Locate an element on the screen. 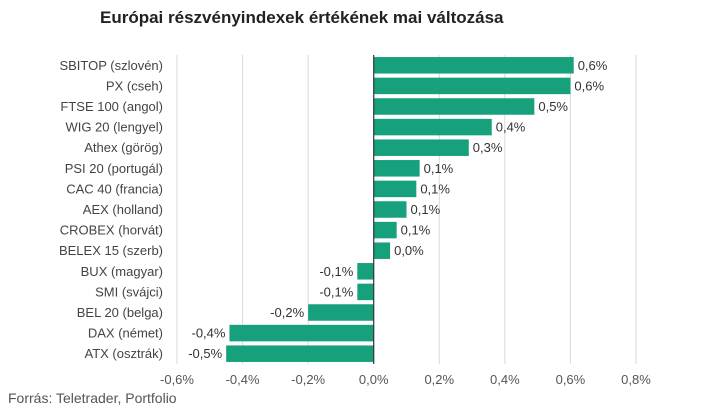  x-tick-label: -0,4% is located at coordinates (243, 379).